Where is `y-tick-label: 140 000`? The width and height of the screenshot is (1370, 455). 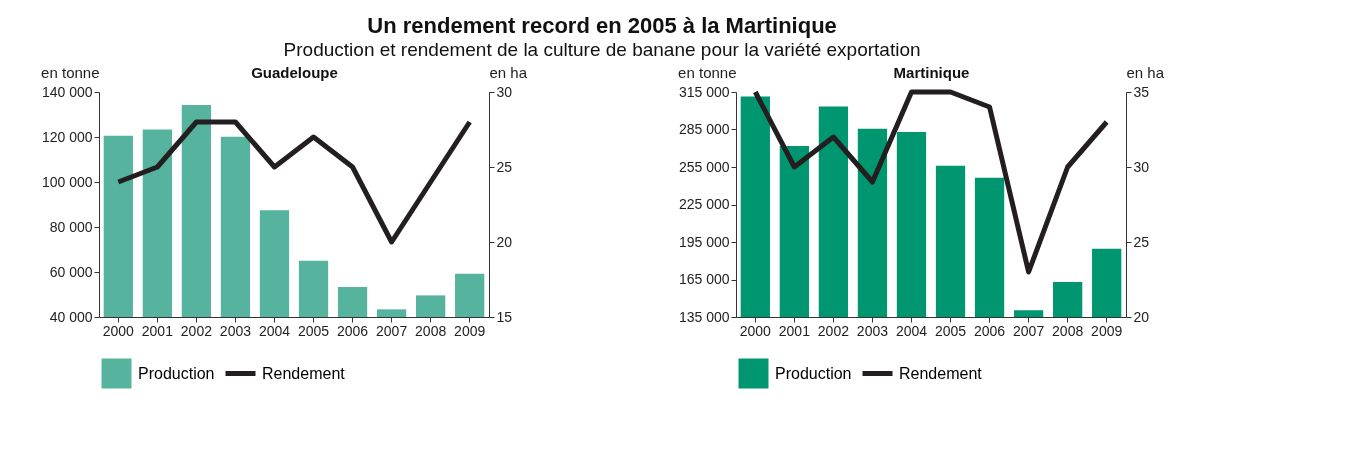
y-tick-label: 140 000 is located at coordinates (67, 91).